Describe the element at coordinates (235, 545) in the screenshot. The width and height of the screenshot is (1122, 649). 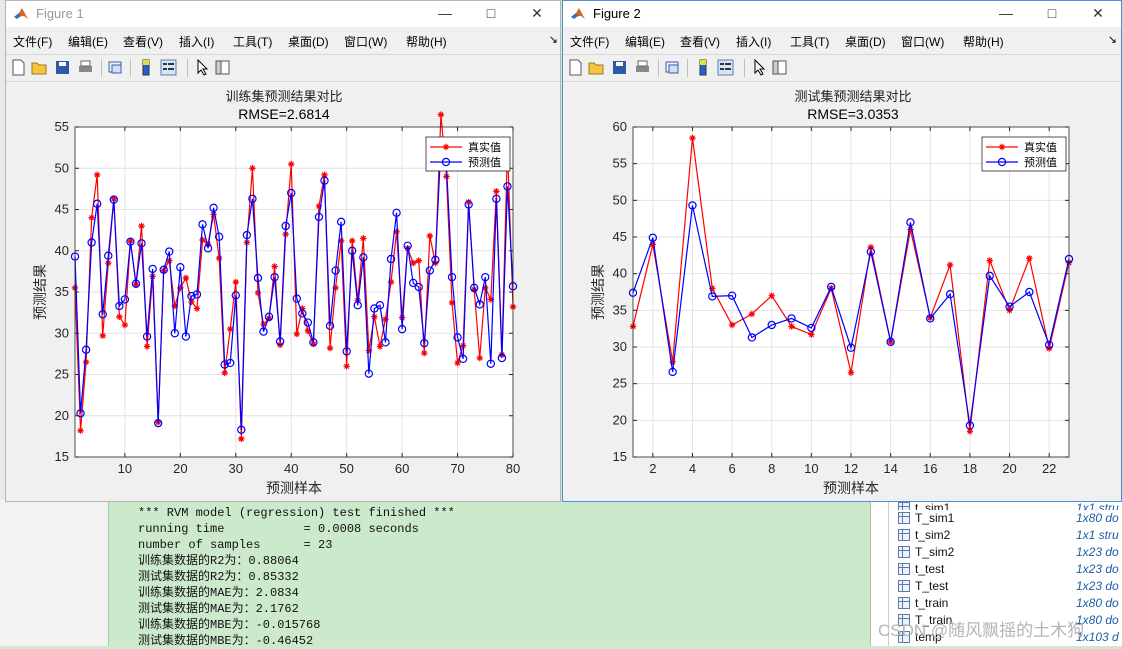
I see `console-line: number of samples = 23` at that location.